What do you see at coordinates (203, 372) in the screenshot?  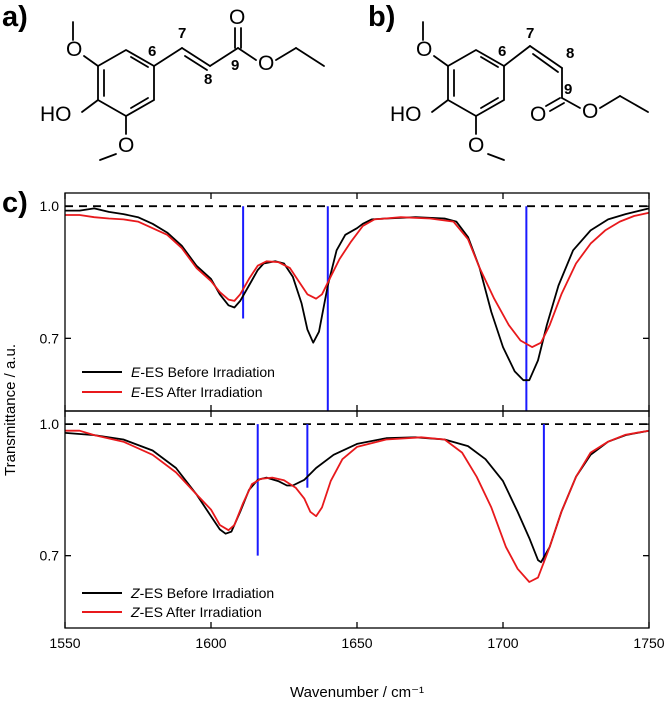 I see `legend-label-before: E-ES Before Irradiation` at bounding box center [203, 372].